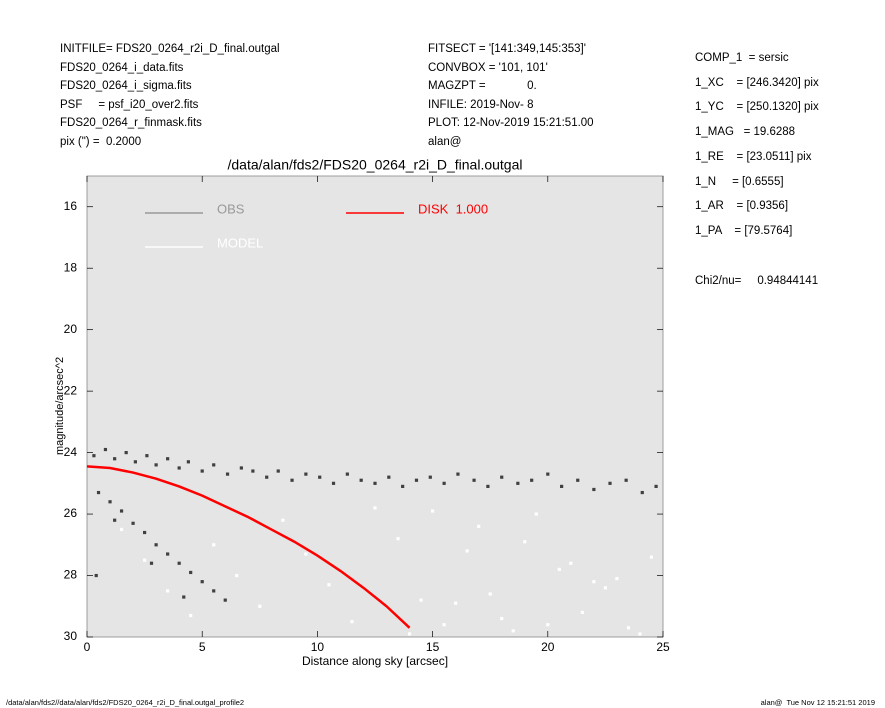  I want to click on x-tick-label: 5, so click(202, 647).